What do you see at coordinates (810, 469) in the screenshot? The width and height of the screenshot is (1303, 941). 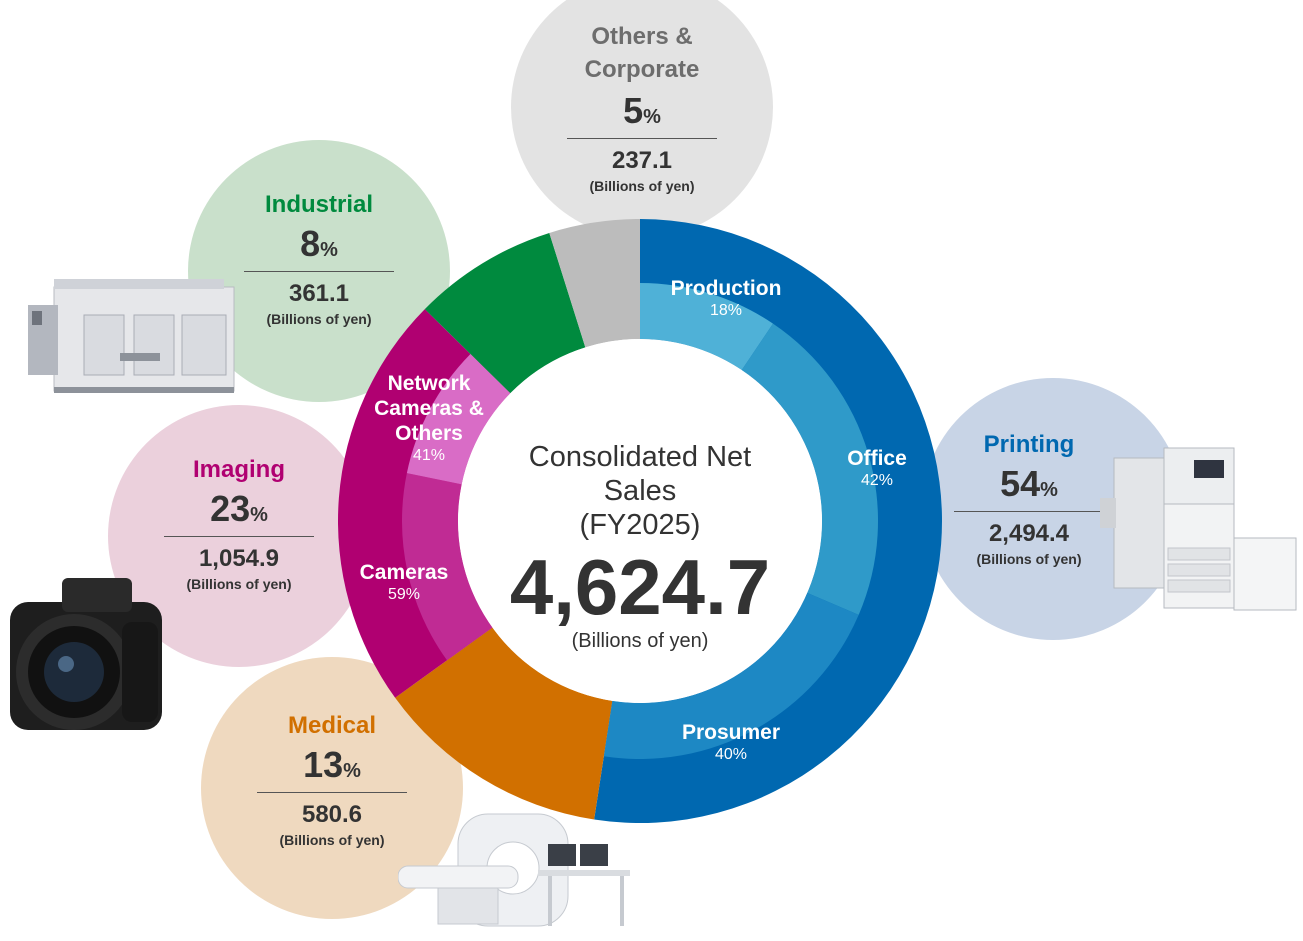 I see `subslice-office` at bounding box center [810, 469].